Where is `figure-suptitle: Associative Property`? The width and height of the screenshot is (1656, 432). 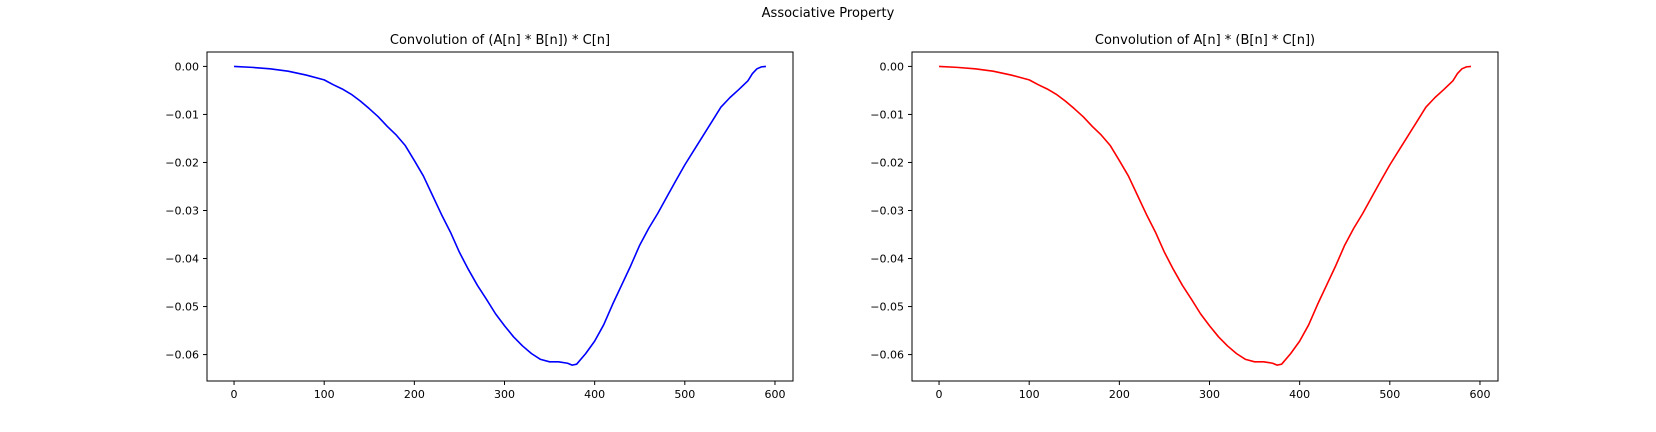 figure-suptitle: Associative Property is located at coordinates (828, 13).